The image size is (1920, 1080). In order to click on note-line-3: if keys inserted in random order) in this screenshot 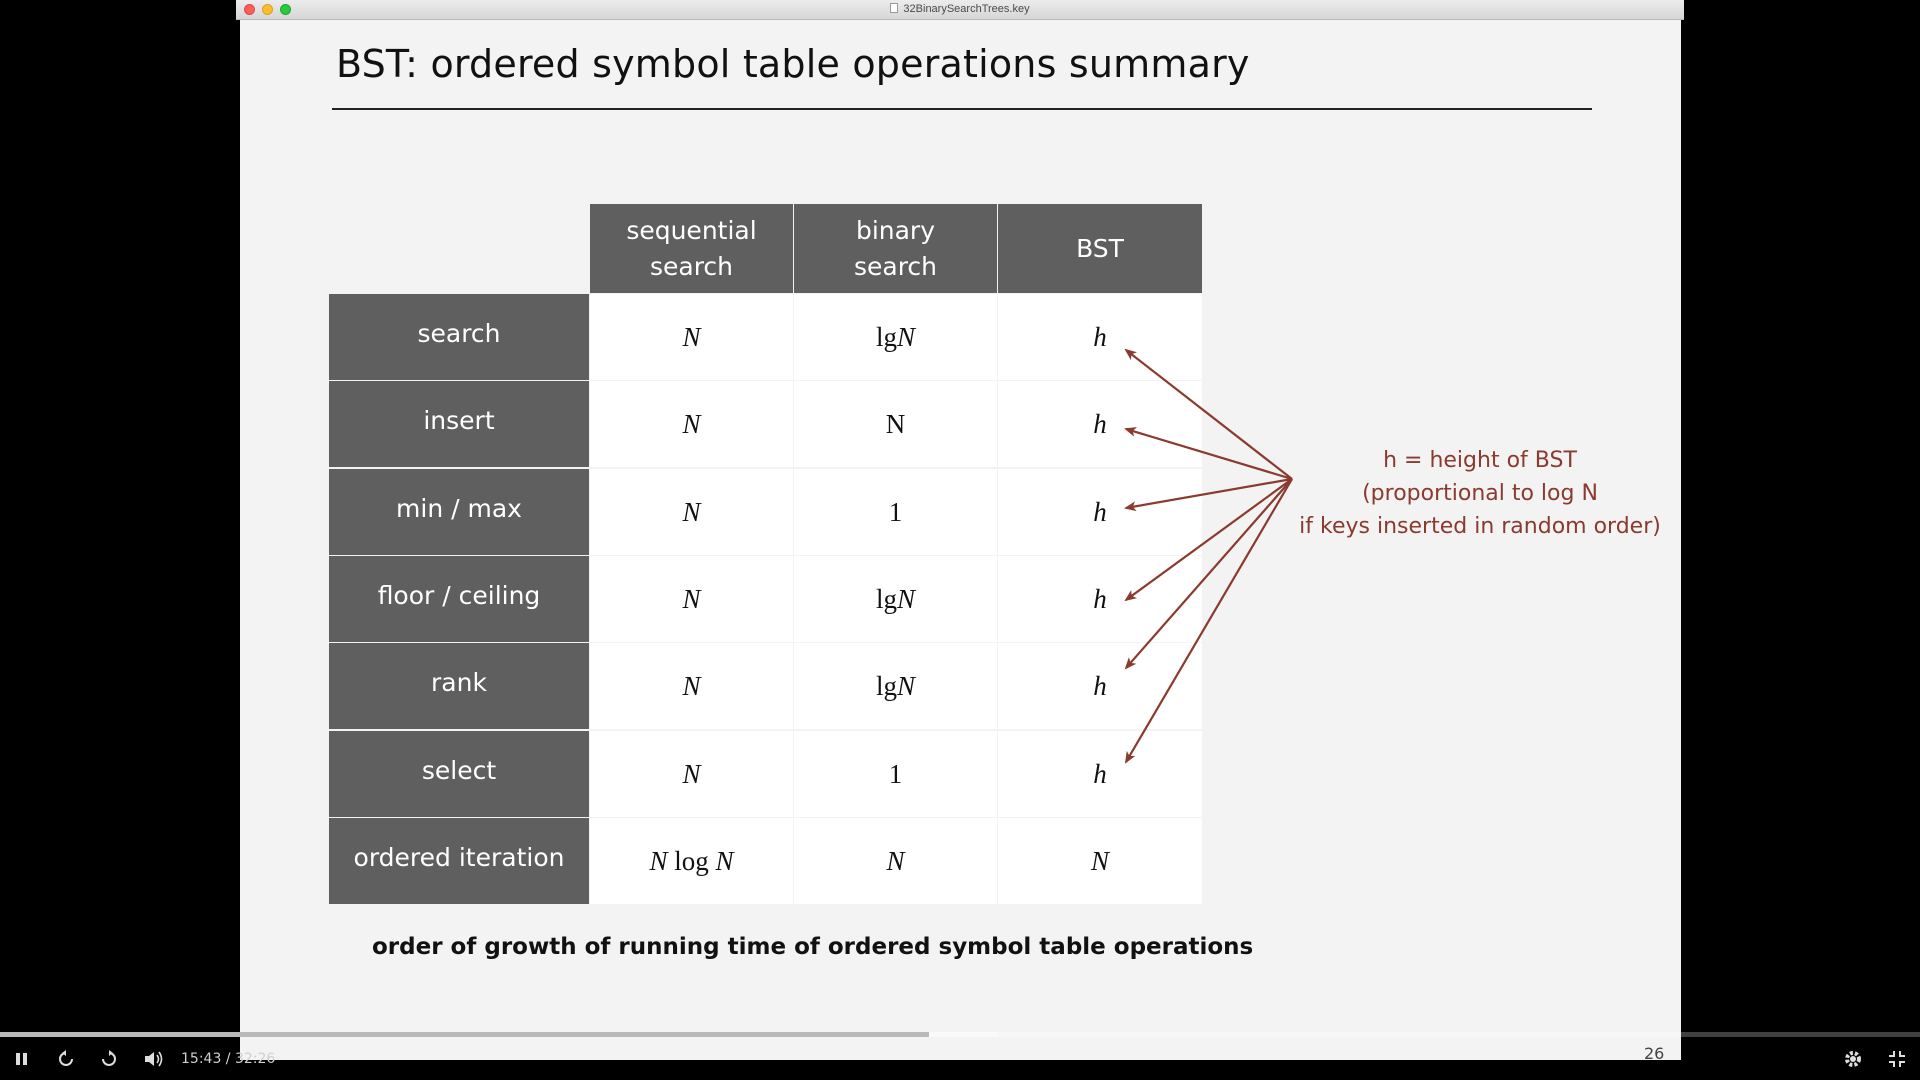, I will do `click(1480, 526)`.